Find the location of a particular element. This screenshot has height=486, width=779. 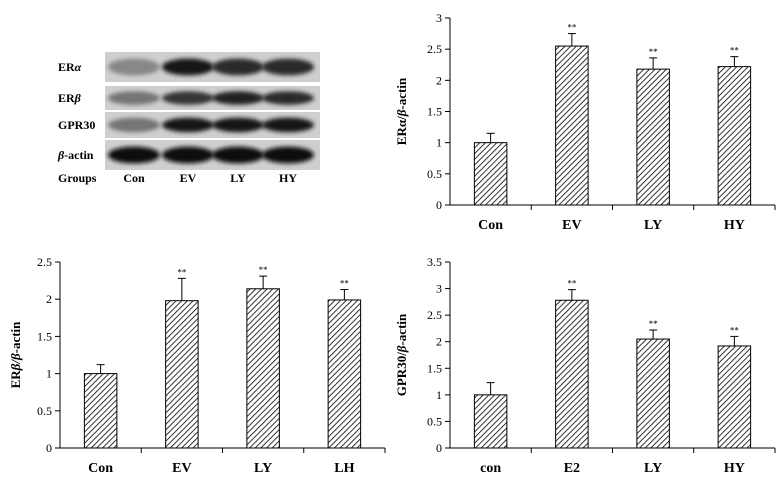

y-axis-label: ERα/β-actin is located at coordinates (401, 111).